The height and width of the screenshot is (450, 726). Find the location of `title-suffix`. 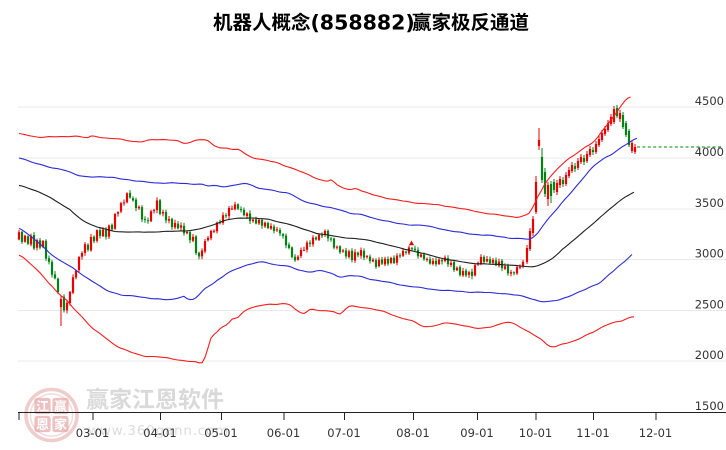

title-suffix is located at coordinates (470, 22).